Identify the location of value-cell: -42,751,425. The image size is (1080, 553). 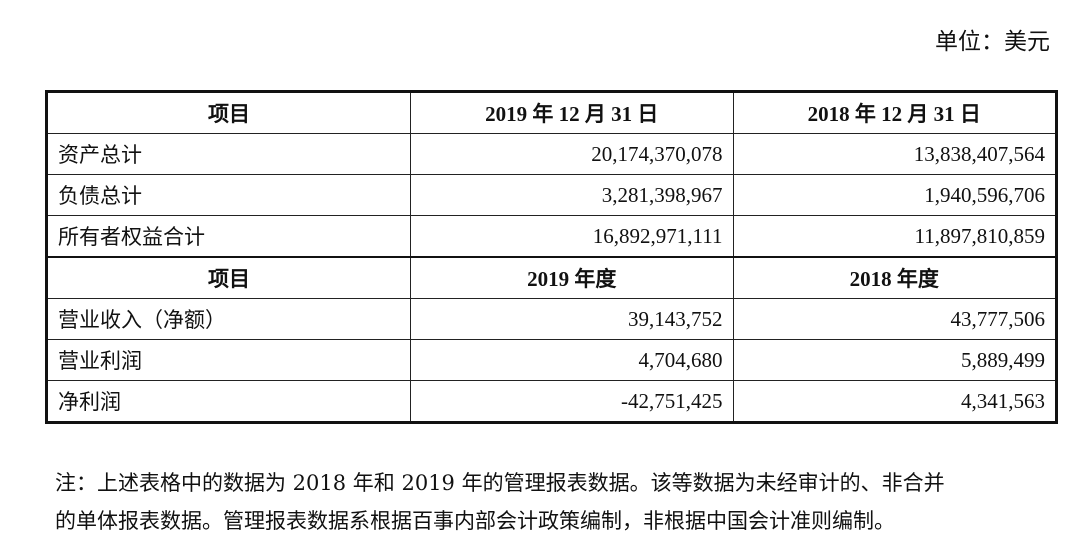
(572, 401).